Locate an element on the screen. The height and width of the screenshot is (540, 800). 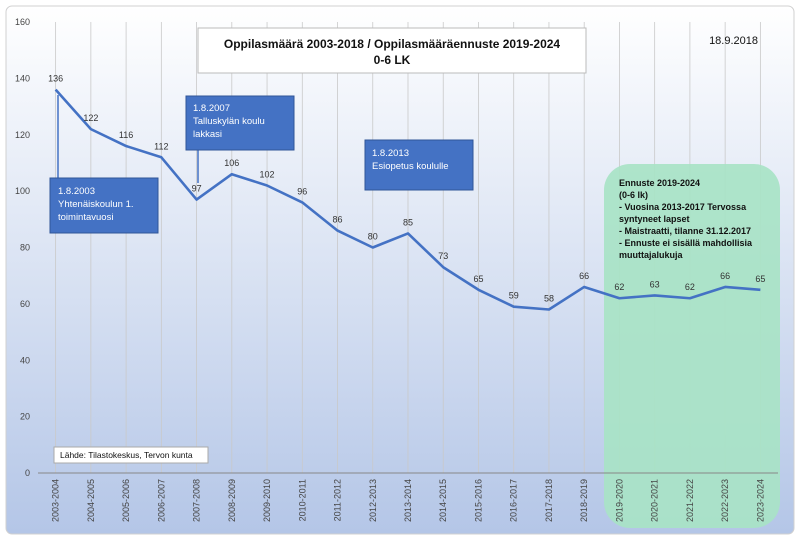
data-label-10: 85 is located at coordinates (408, 222).